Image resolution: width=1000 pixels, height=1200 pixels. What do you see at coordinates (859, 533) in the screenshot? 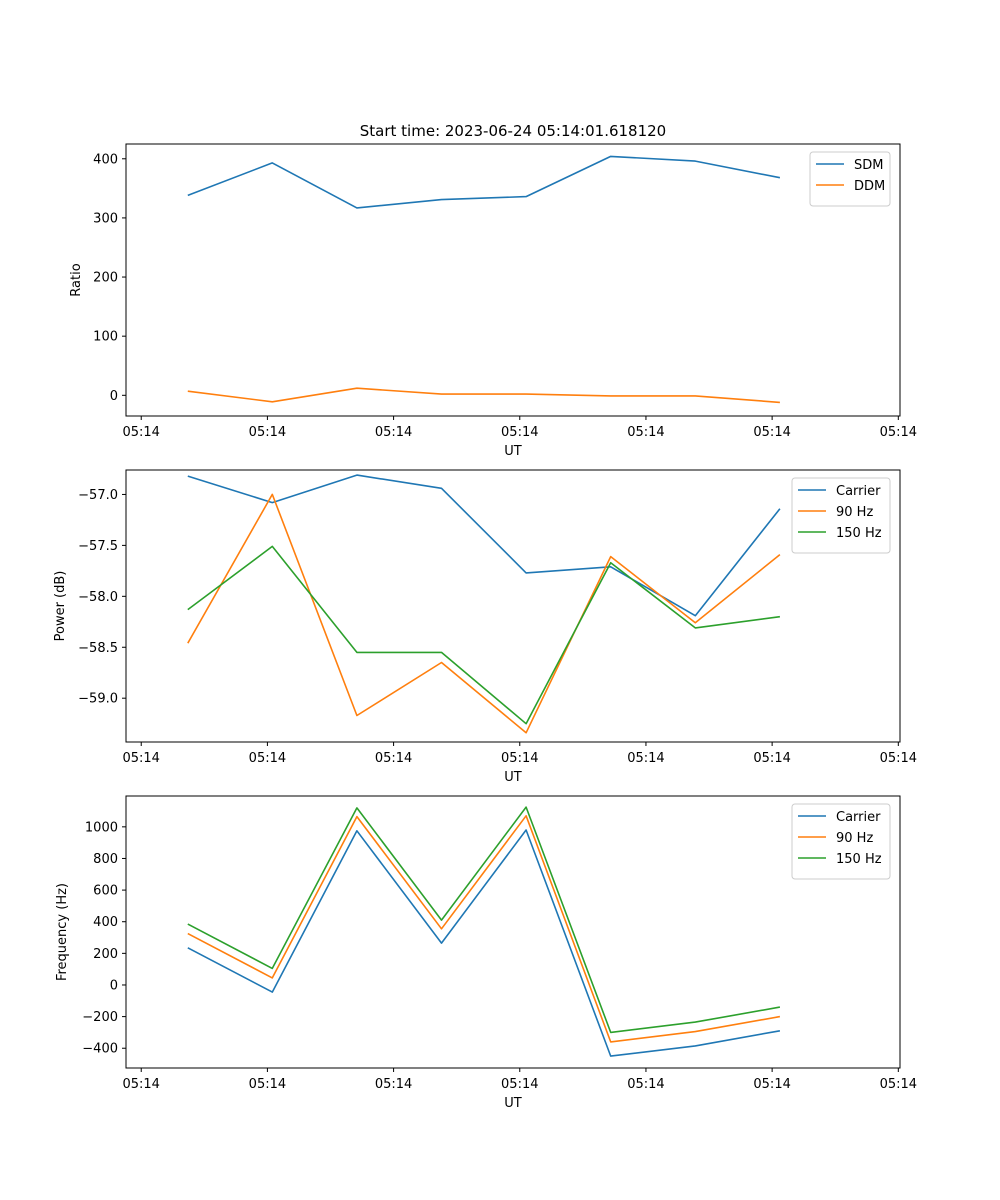
I see `power-legend-label-150-hz: 150 Hz` at bounding box center [859, 533].